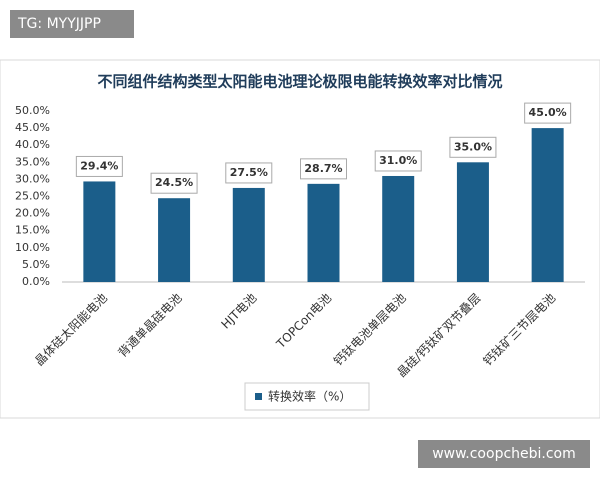 This screenshot has width=600, height=480. Describe the element at coordinates (32, 178) in the screenshot. I see `y-tick-label: 30.0%` at that location.